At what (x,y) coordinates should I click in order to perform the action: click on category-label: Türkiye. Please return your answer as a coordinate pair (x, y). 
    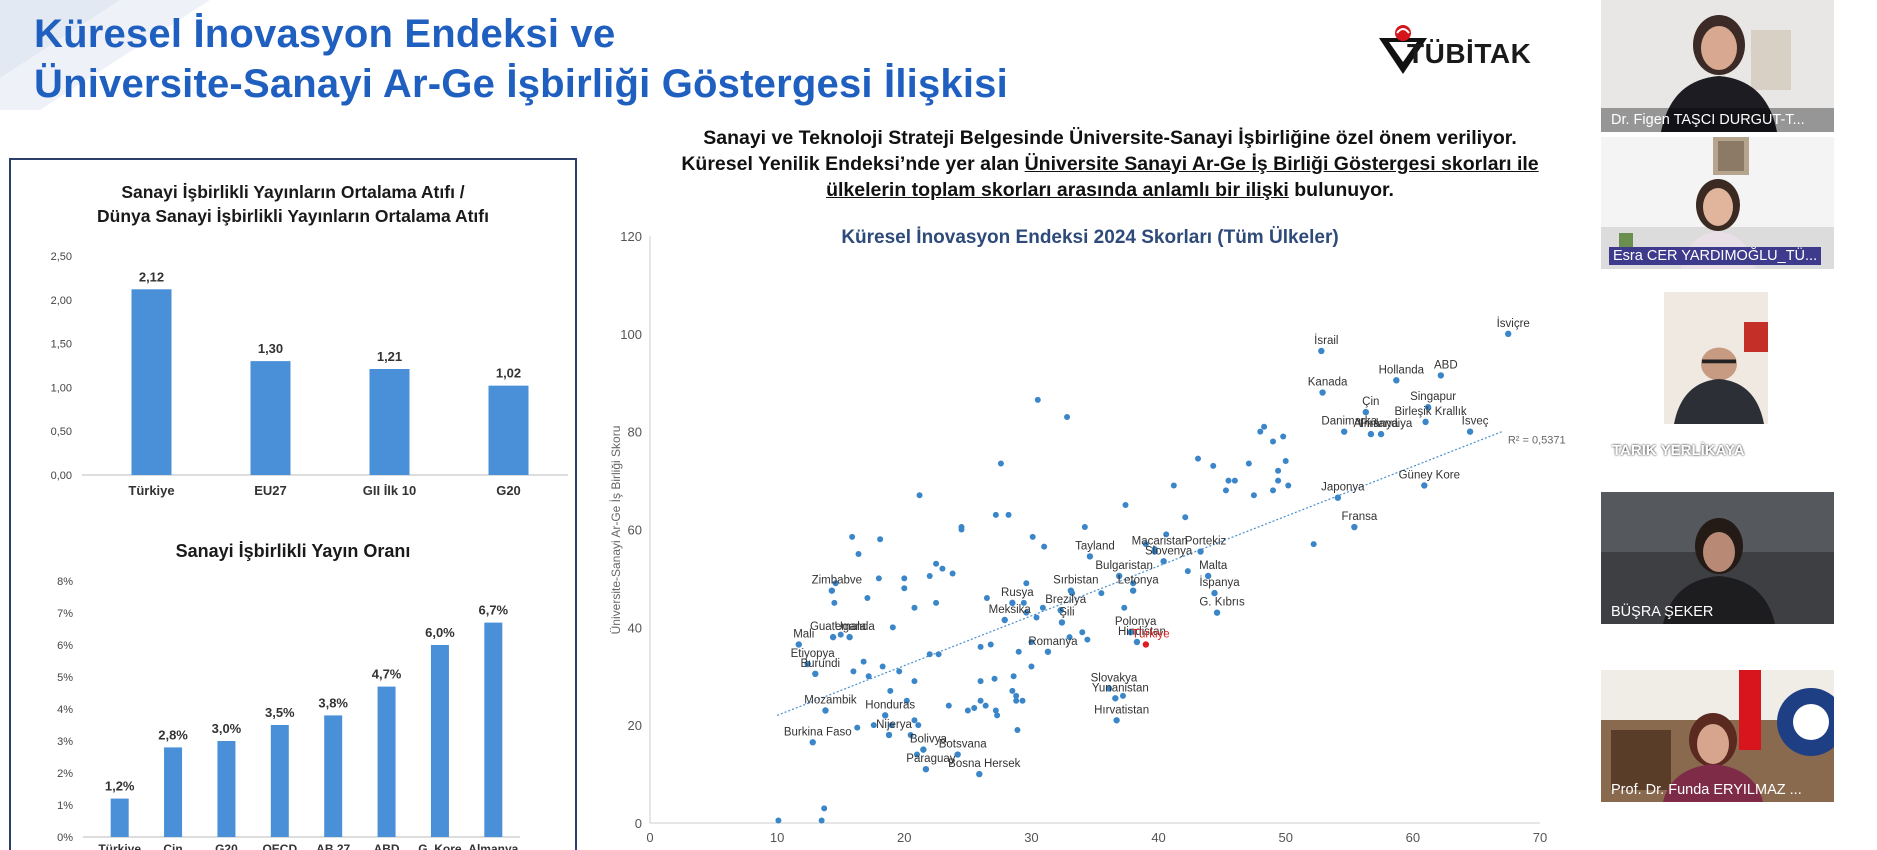
    Looking at the image, I should click on (151, 490).